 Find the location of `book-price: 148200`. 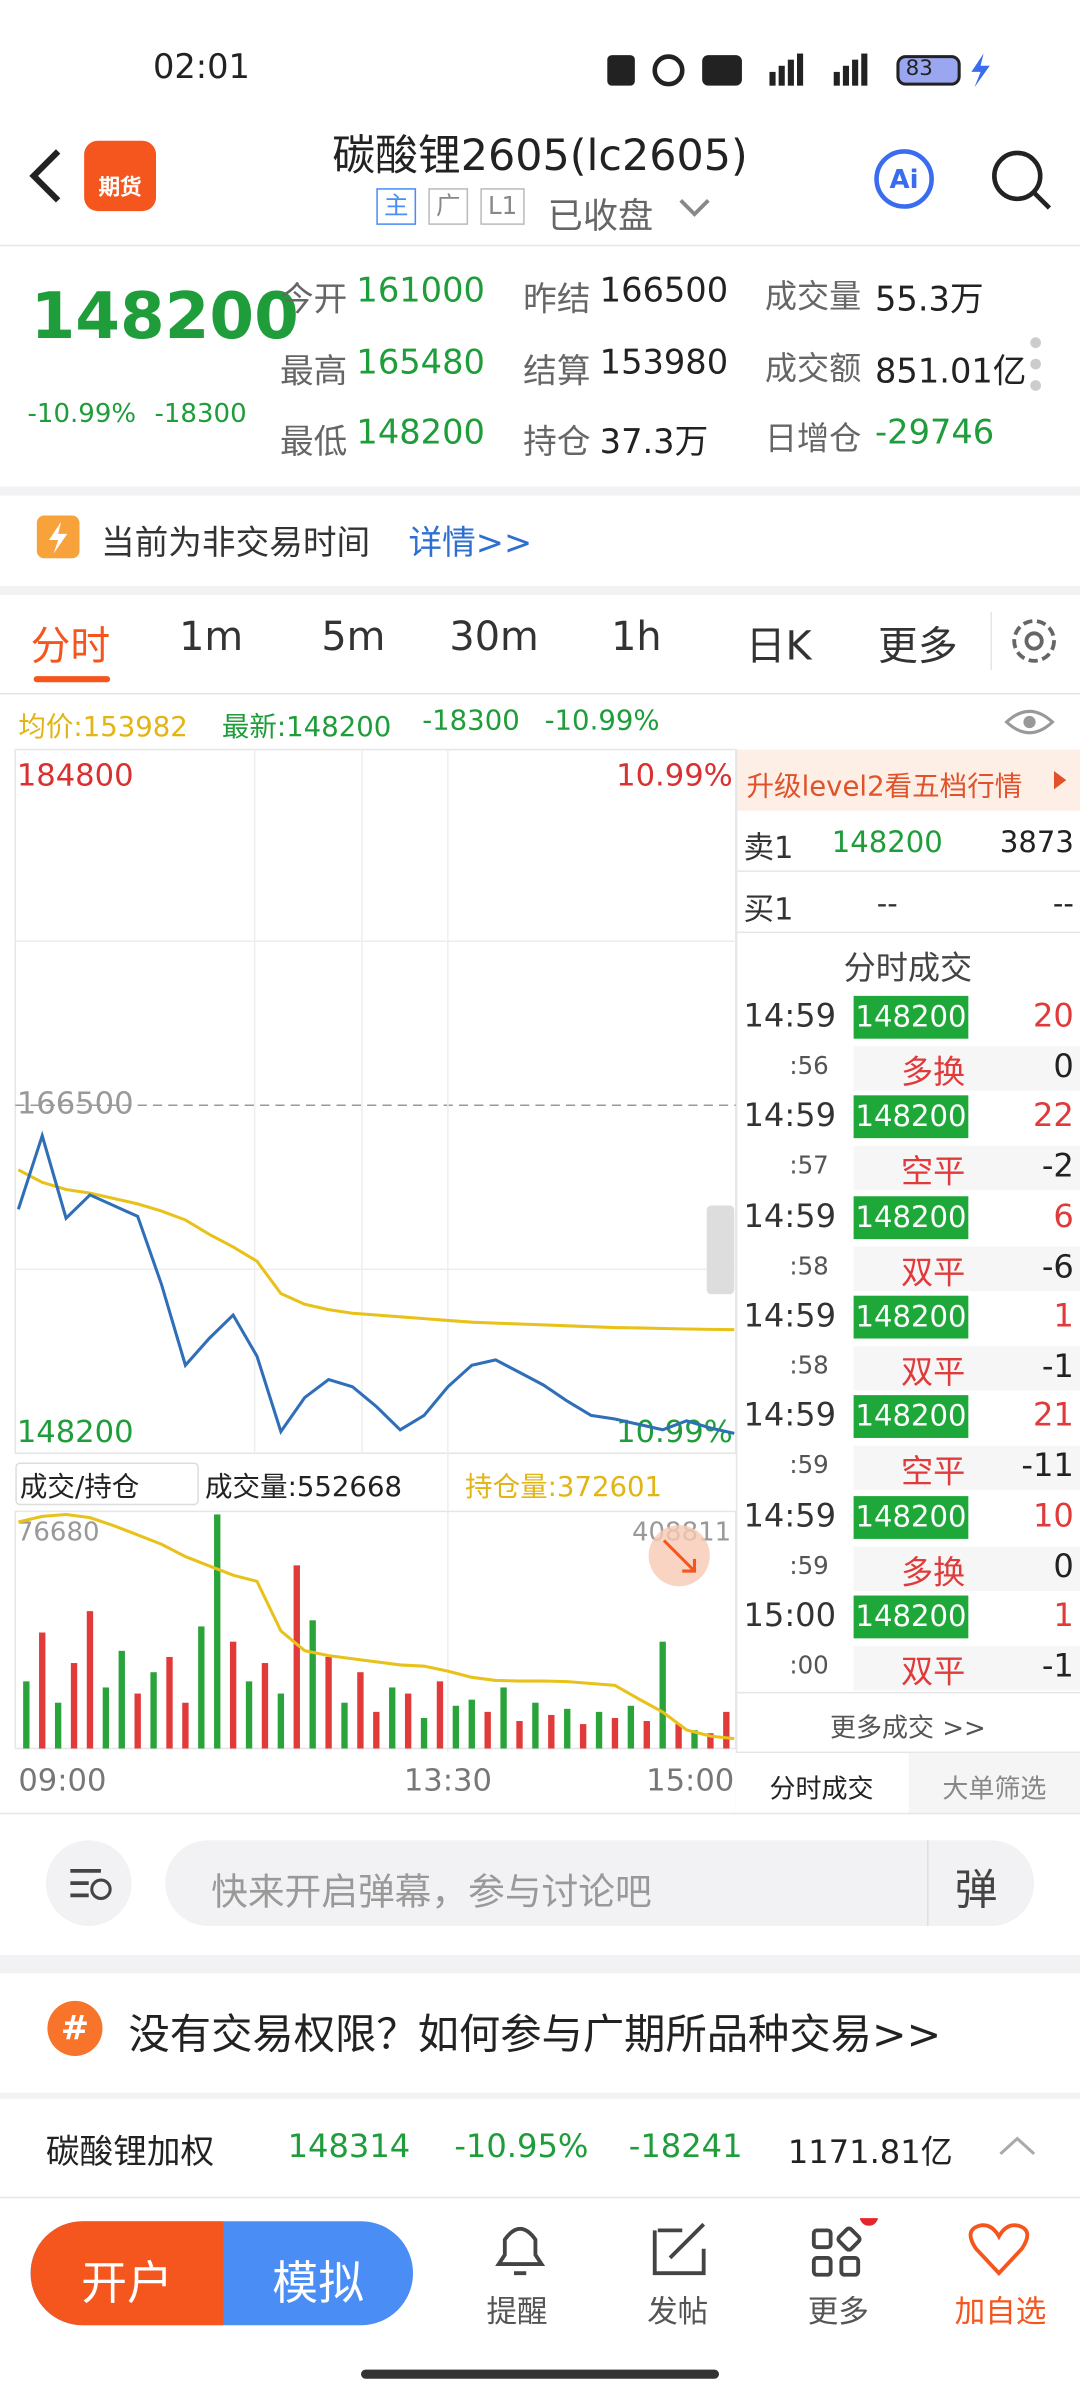

book-price: 148200 is located at coordinates (887, 843).